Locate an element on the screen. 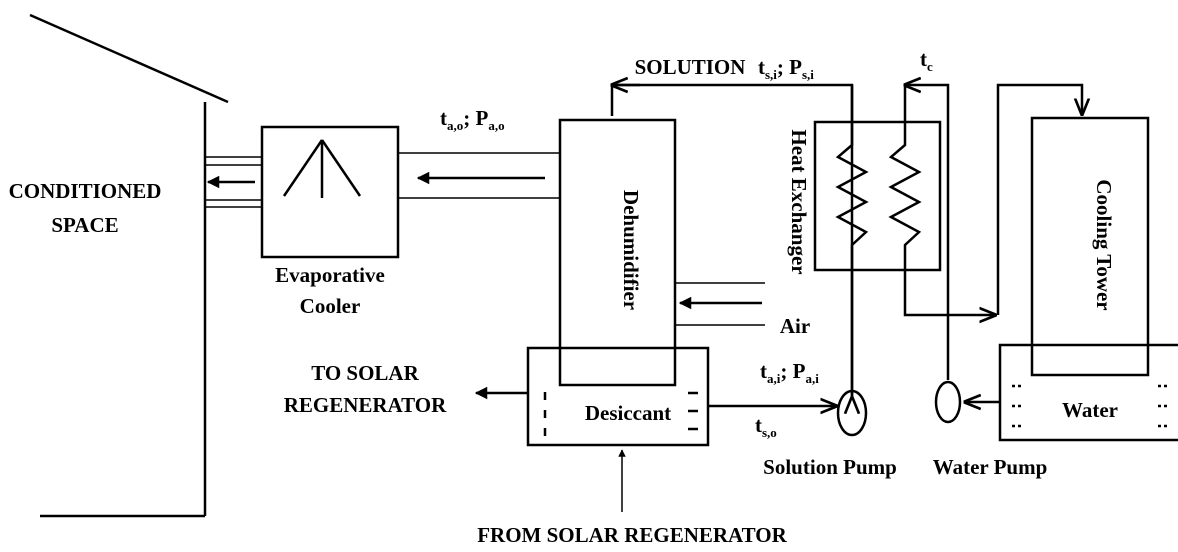 The height and width of the screenshot is (552, 1178). water-label: Water is located at coordinates (1090, 410).